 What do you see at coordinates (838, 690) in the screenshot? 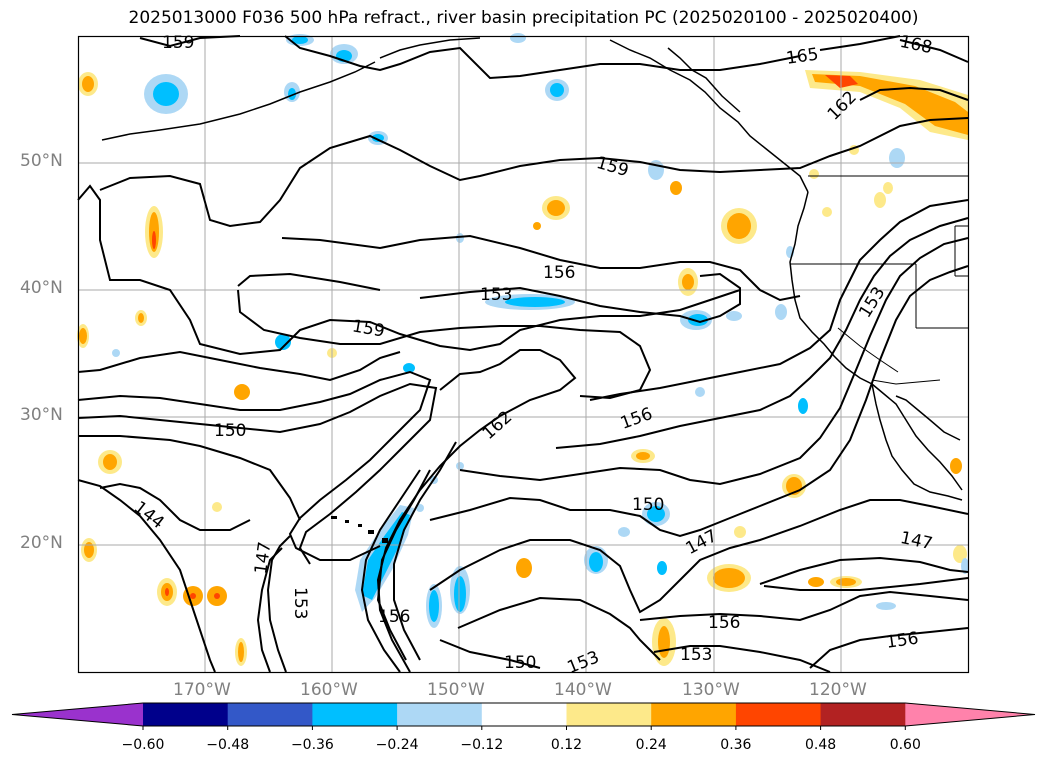
I see `lon-label: 120°W` at bounding box center [838, 690].